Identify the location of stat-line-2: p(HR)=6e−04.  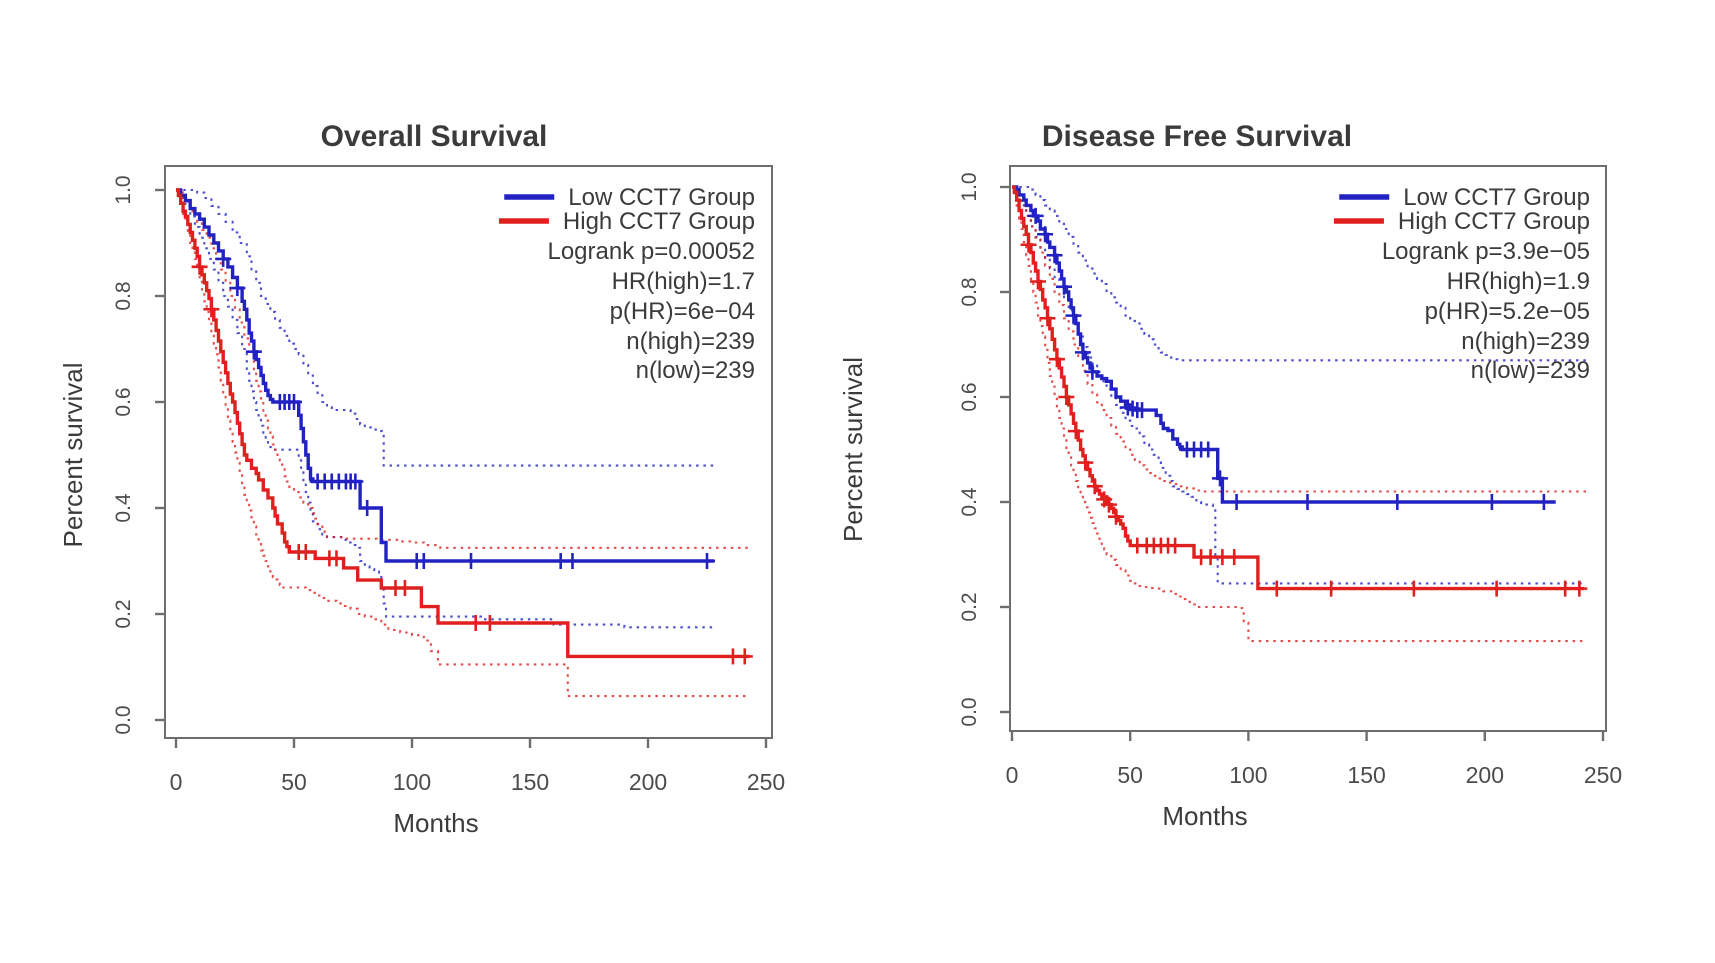
(682, 311).